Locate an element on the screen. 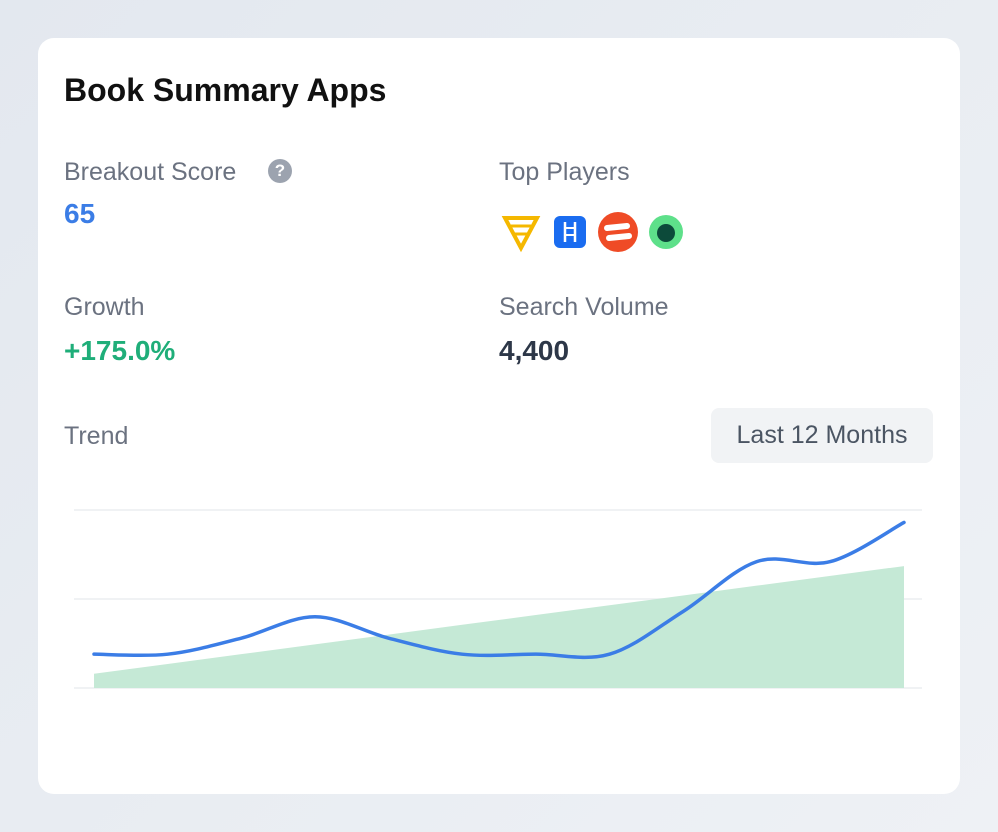 Image resolution: width=998 pixels, height=832 pixels. trend-line is located at coordinates (499, 590).